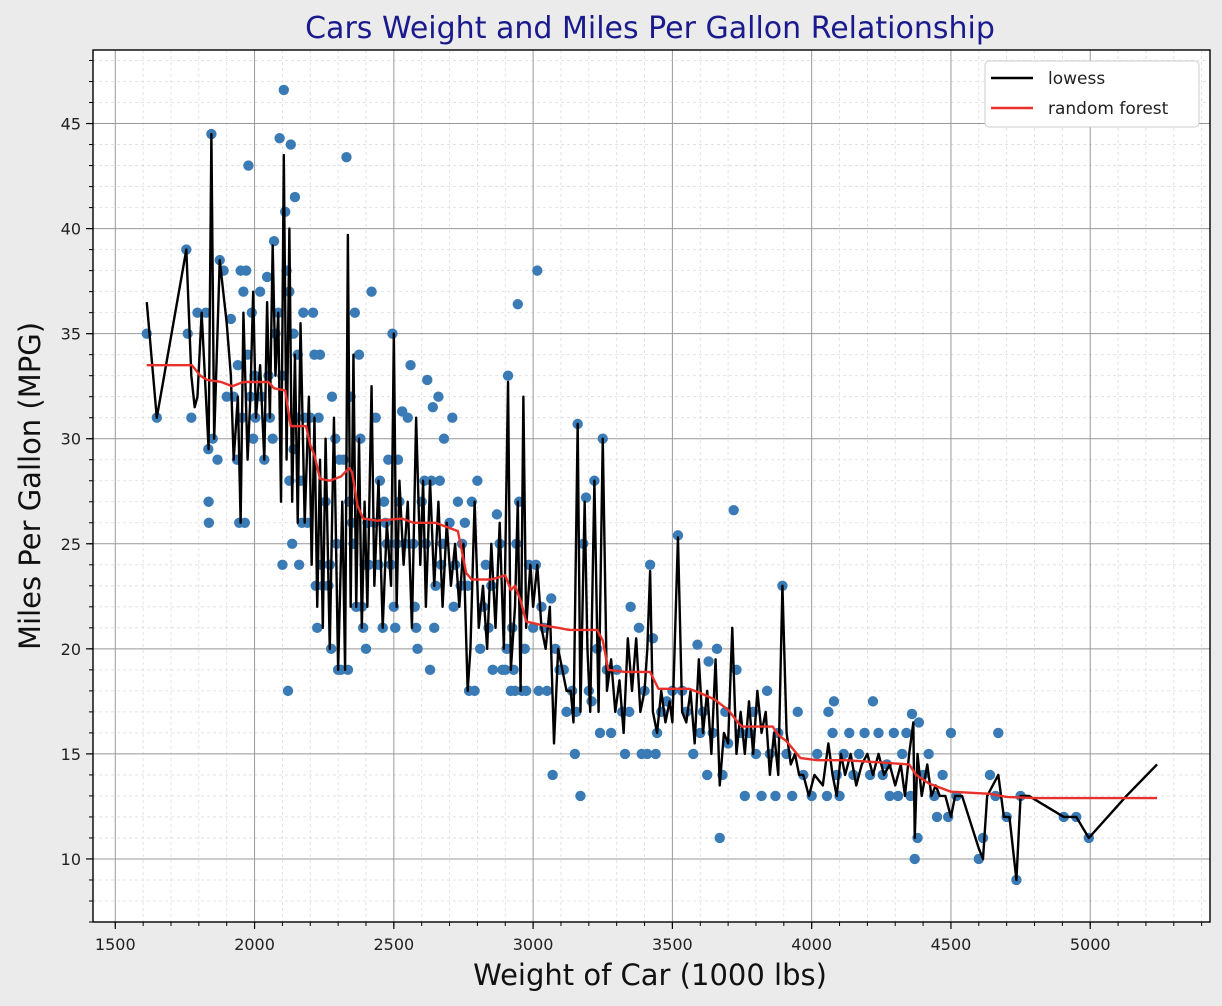  I want to click on y-axis-label: Miles Per Gallon (MPG), so click(30, 486).